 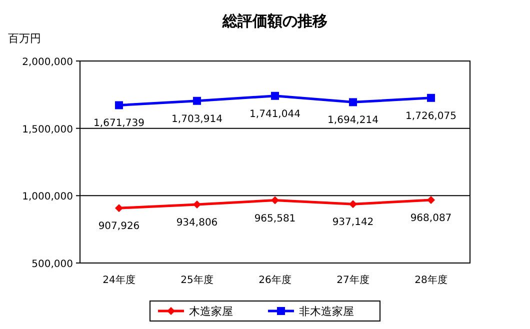 What do you see at coordinates (275, 21) in the screenshot?
I see `title: 総評価額の推移` at bounding box center [275, 21].